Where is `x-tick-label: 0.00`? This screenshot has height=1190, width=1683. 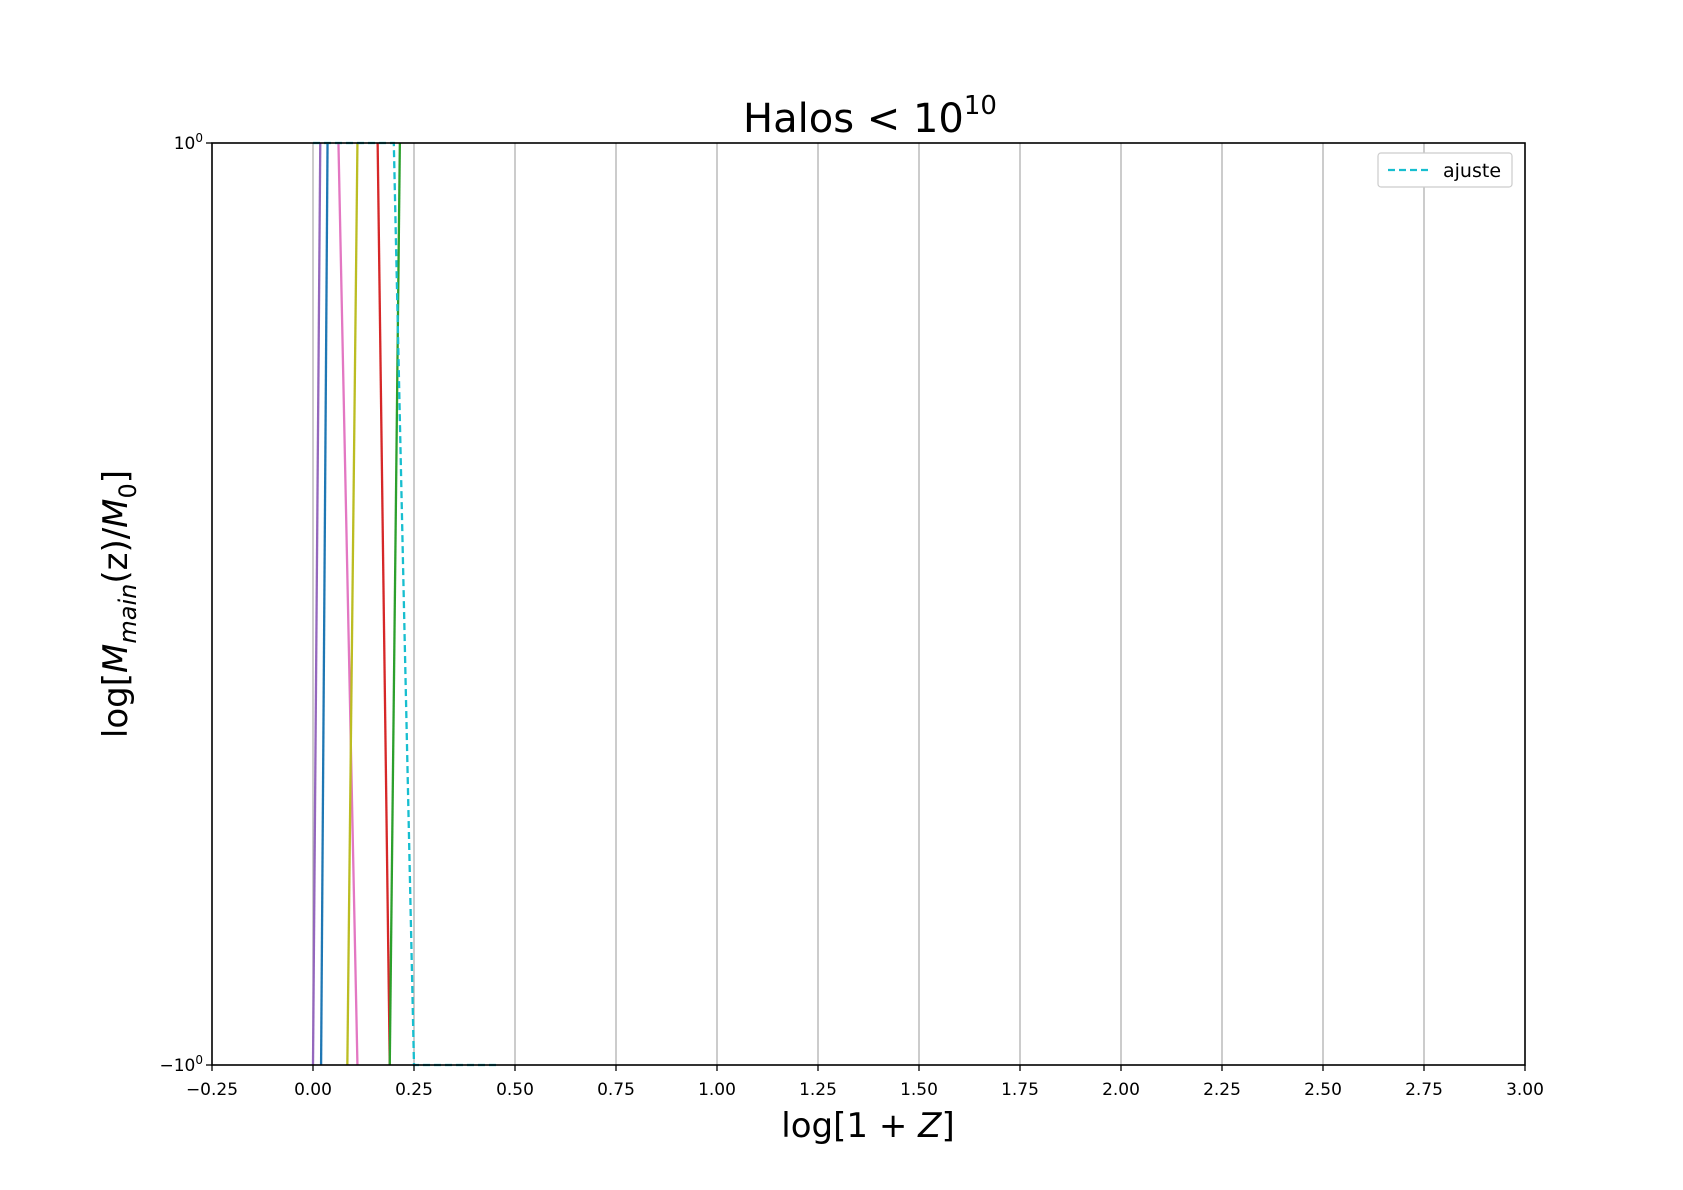
x-tick-label: 0.00 is located at coordinates (313, 1090).